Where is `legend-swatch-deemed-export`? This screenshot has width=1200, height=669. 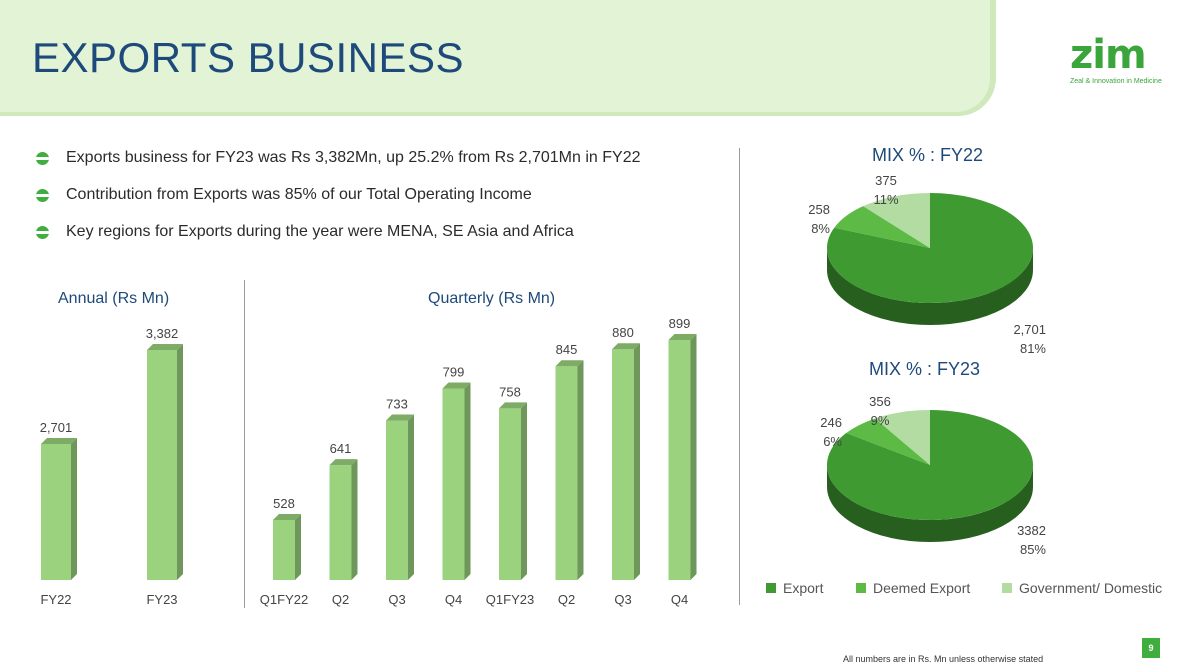
legend-swatch-deemed-export is located at coordinates (861, 588).